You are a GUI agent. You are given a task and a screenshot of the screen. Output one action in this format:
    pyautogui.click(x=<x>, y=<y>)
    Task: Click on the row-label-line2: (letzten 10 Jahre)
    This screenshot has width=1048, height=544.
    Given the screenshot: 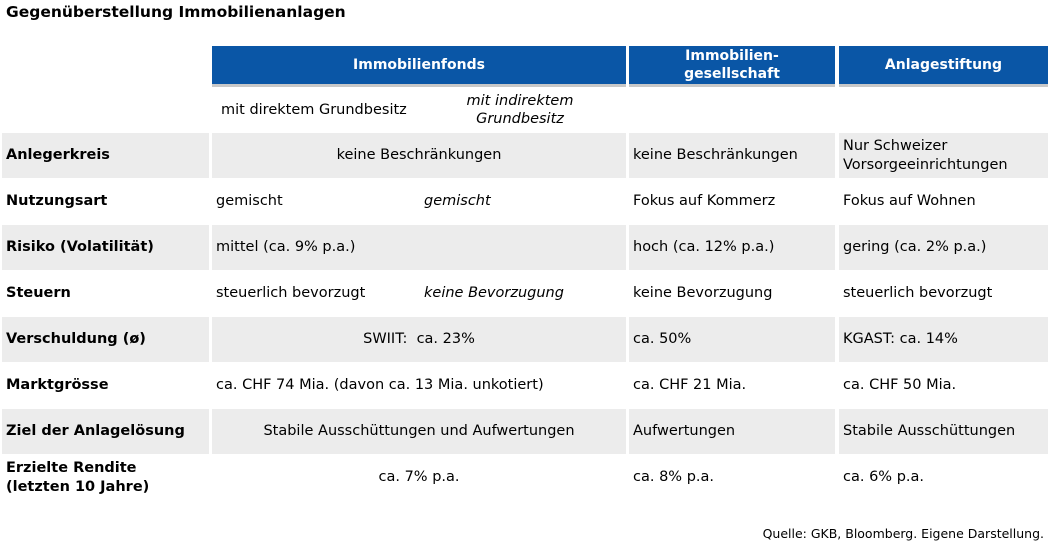 What is the action you would take?
    pyautogui.click(x=78, y=486)
    